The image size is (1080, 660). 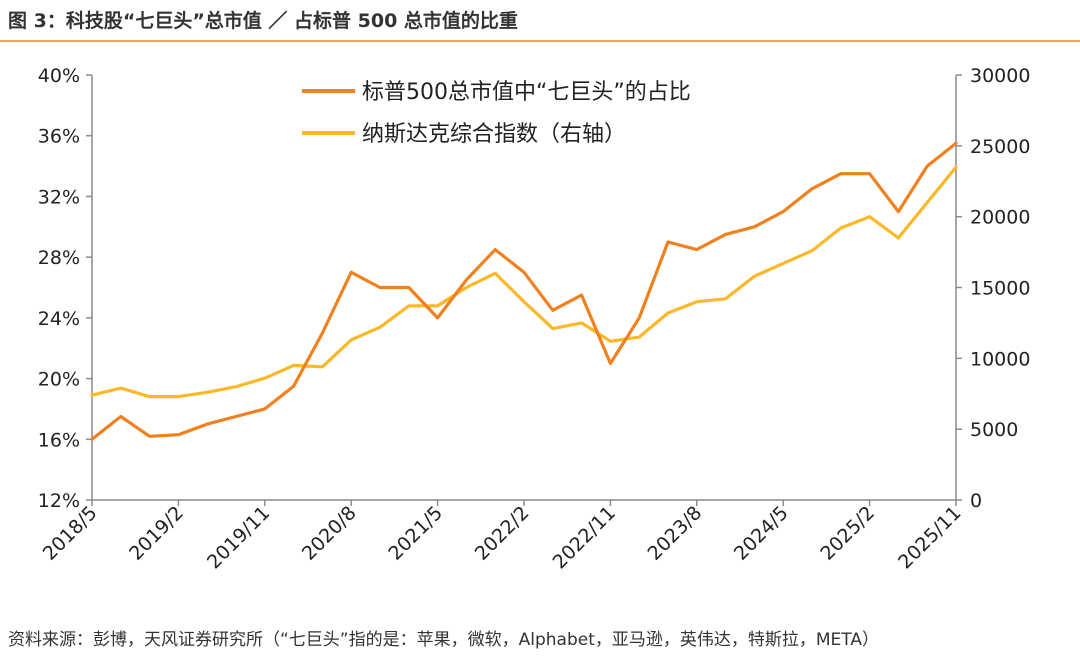 What do you see at coordinates (59, 440) in the screenshot?
I see `y-left-tick-label: 16%` at bounding box center [59, 440].